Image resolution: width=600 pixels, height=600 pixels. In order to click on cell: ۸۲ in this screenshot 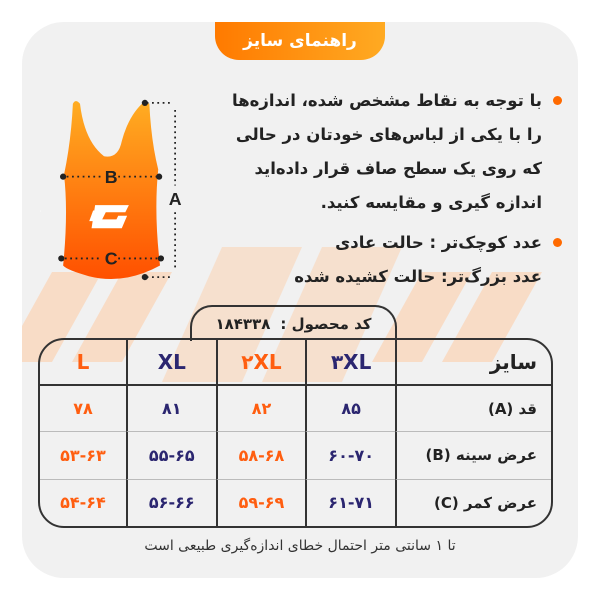, I will do `click(260, 409)`.